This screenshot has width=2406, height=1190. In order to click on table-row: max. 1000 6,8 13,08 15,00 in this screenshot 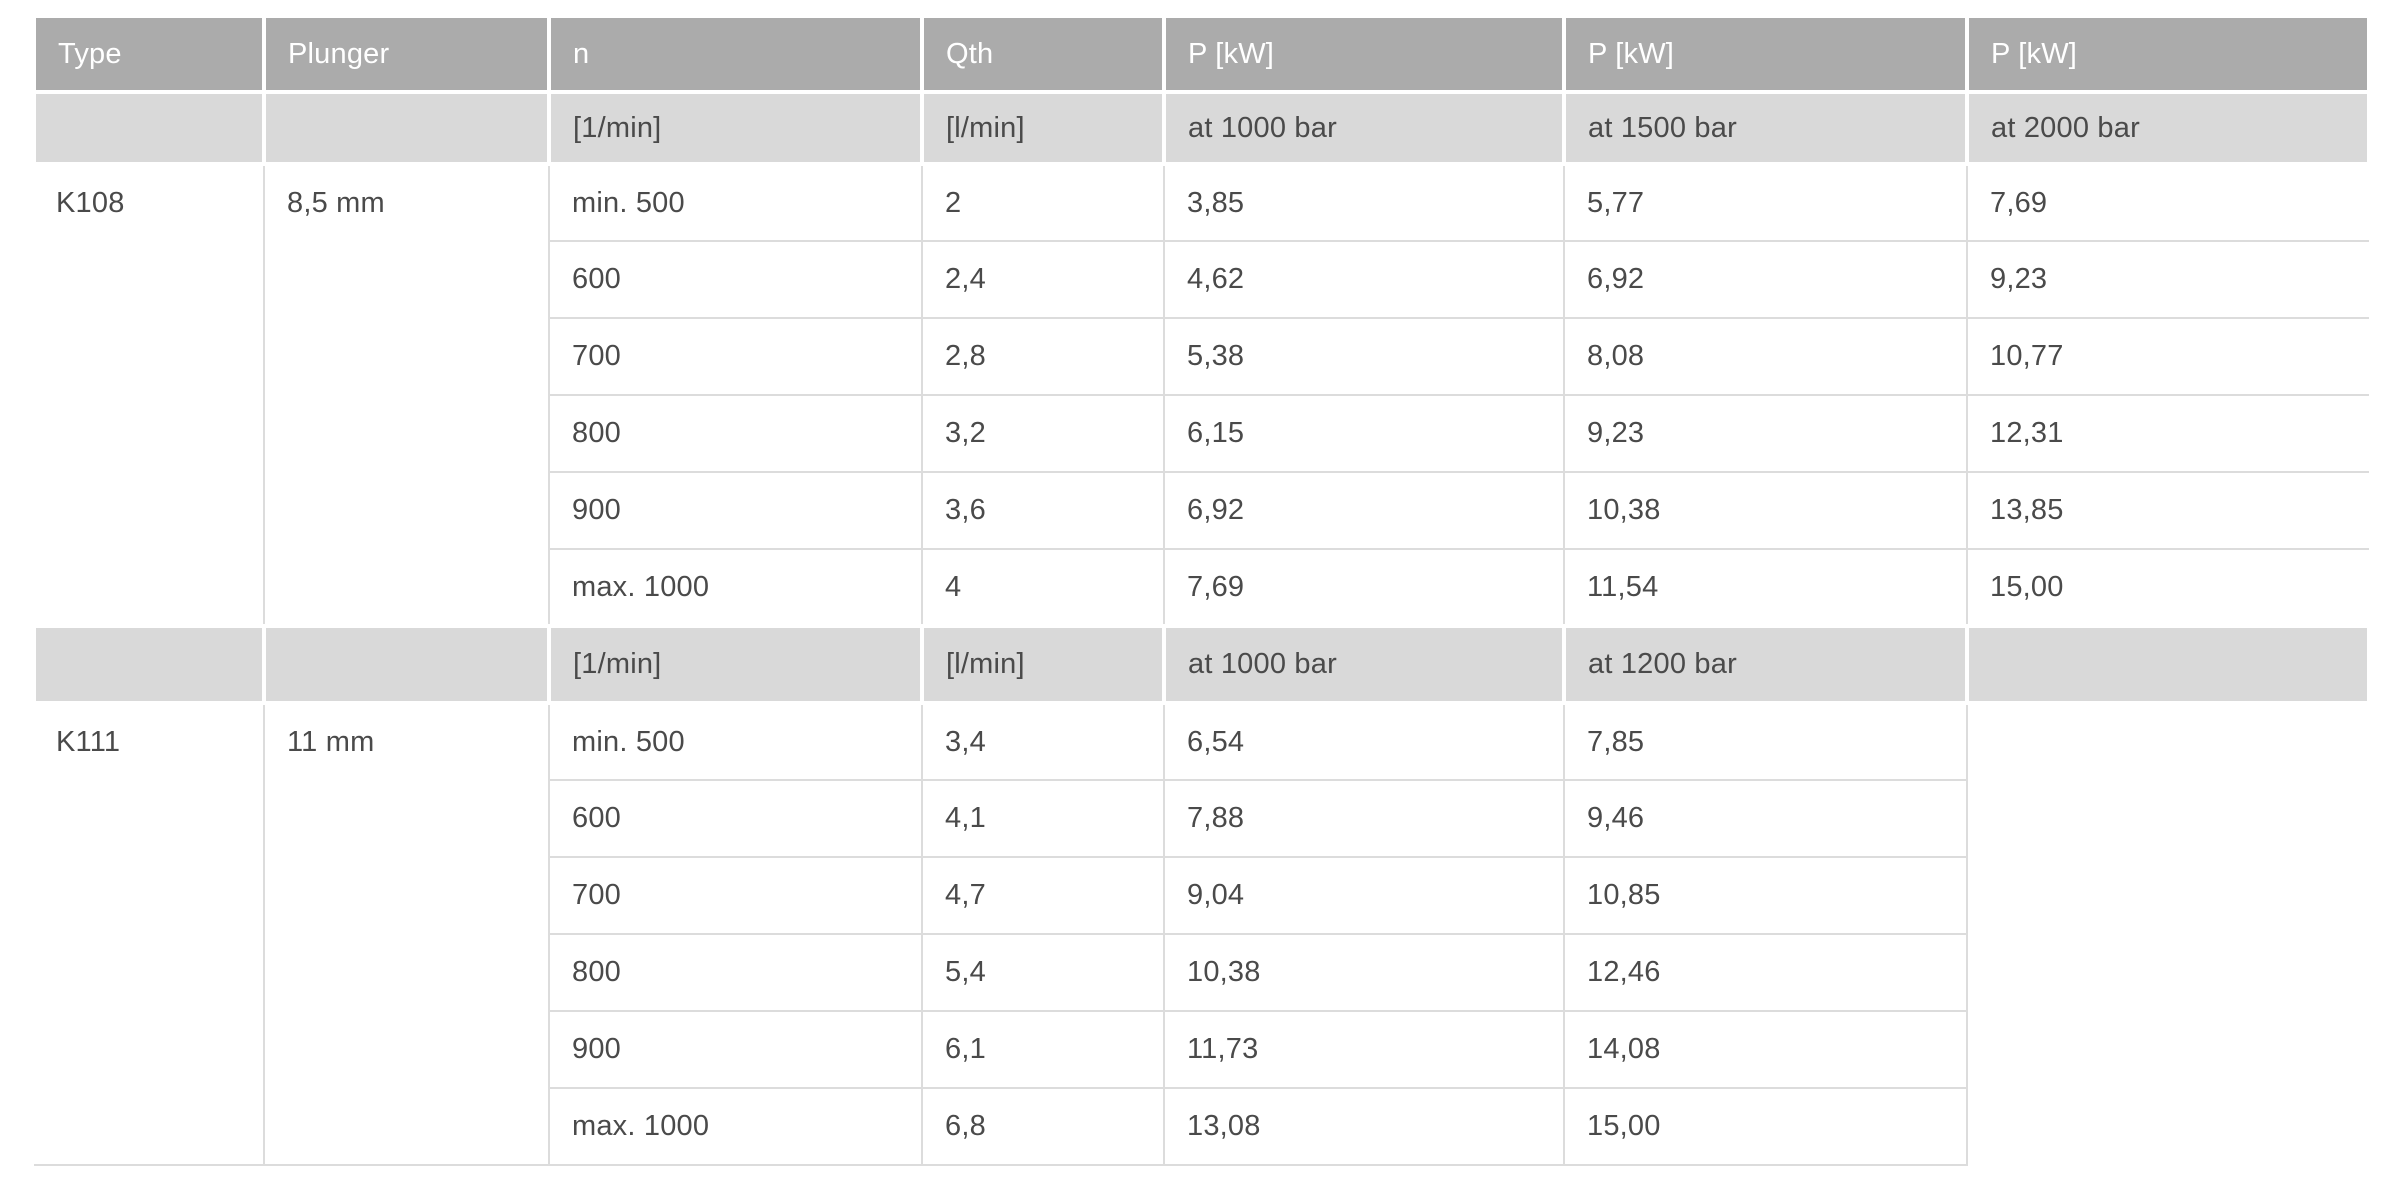, I will do `click(1201, 1126)`.